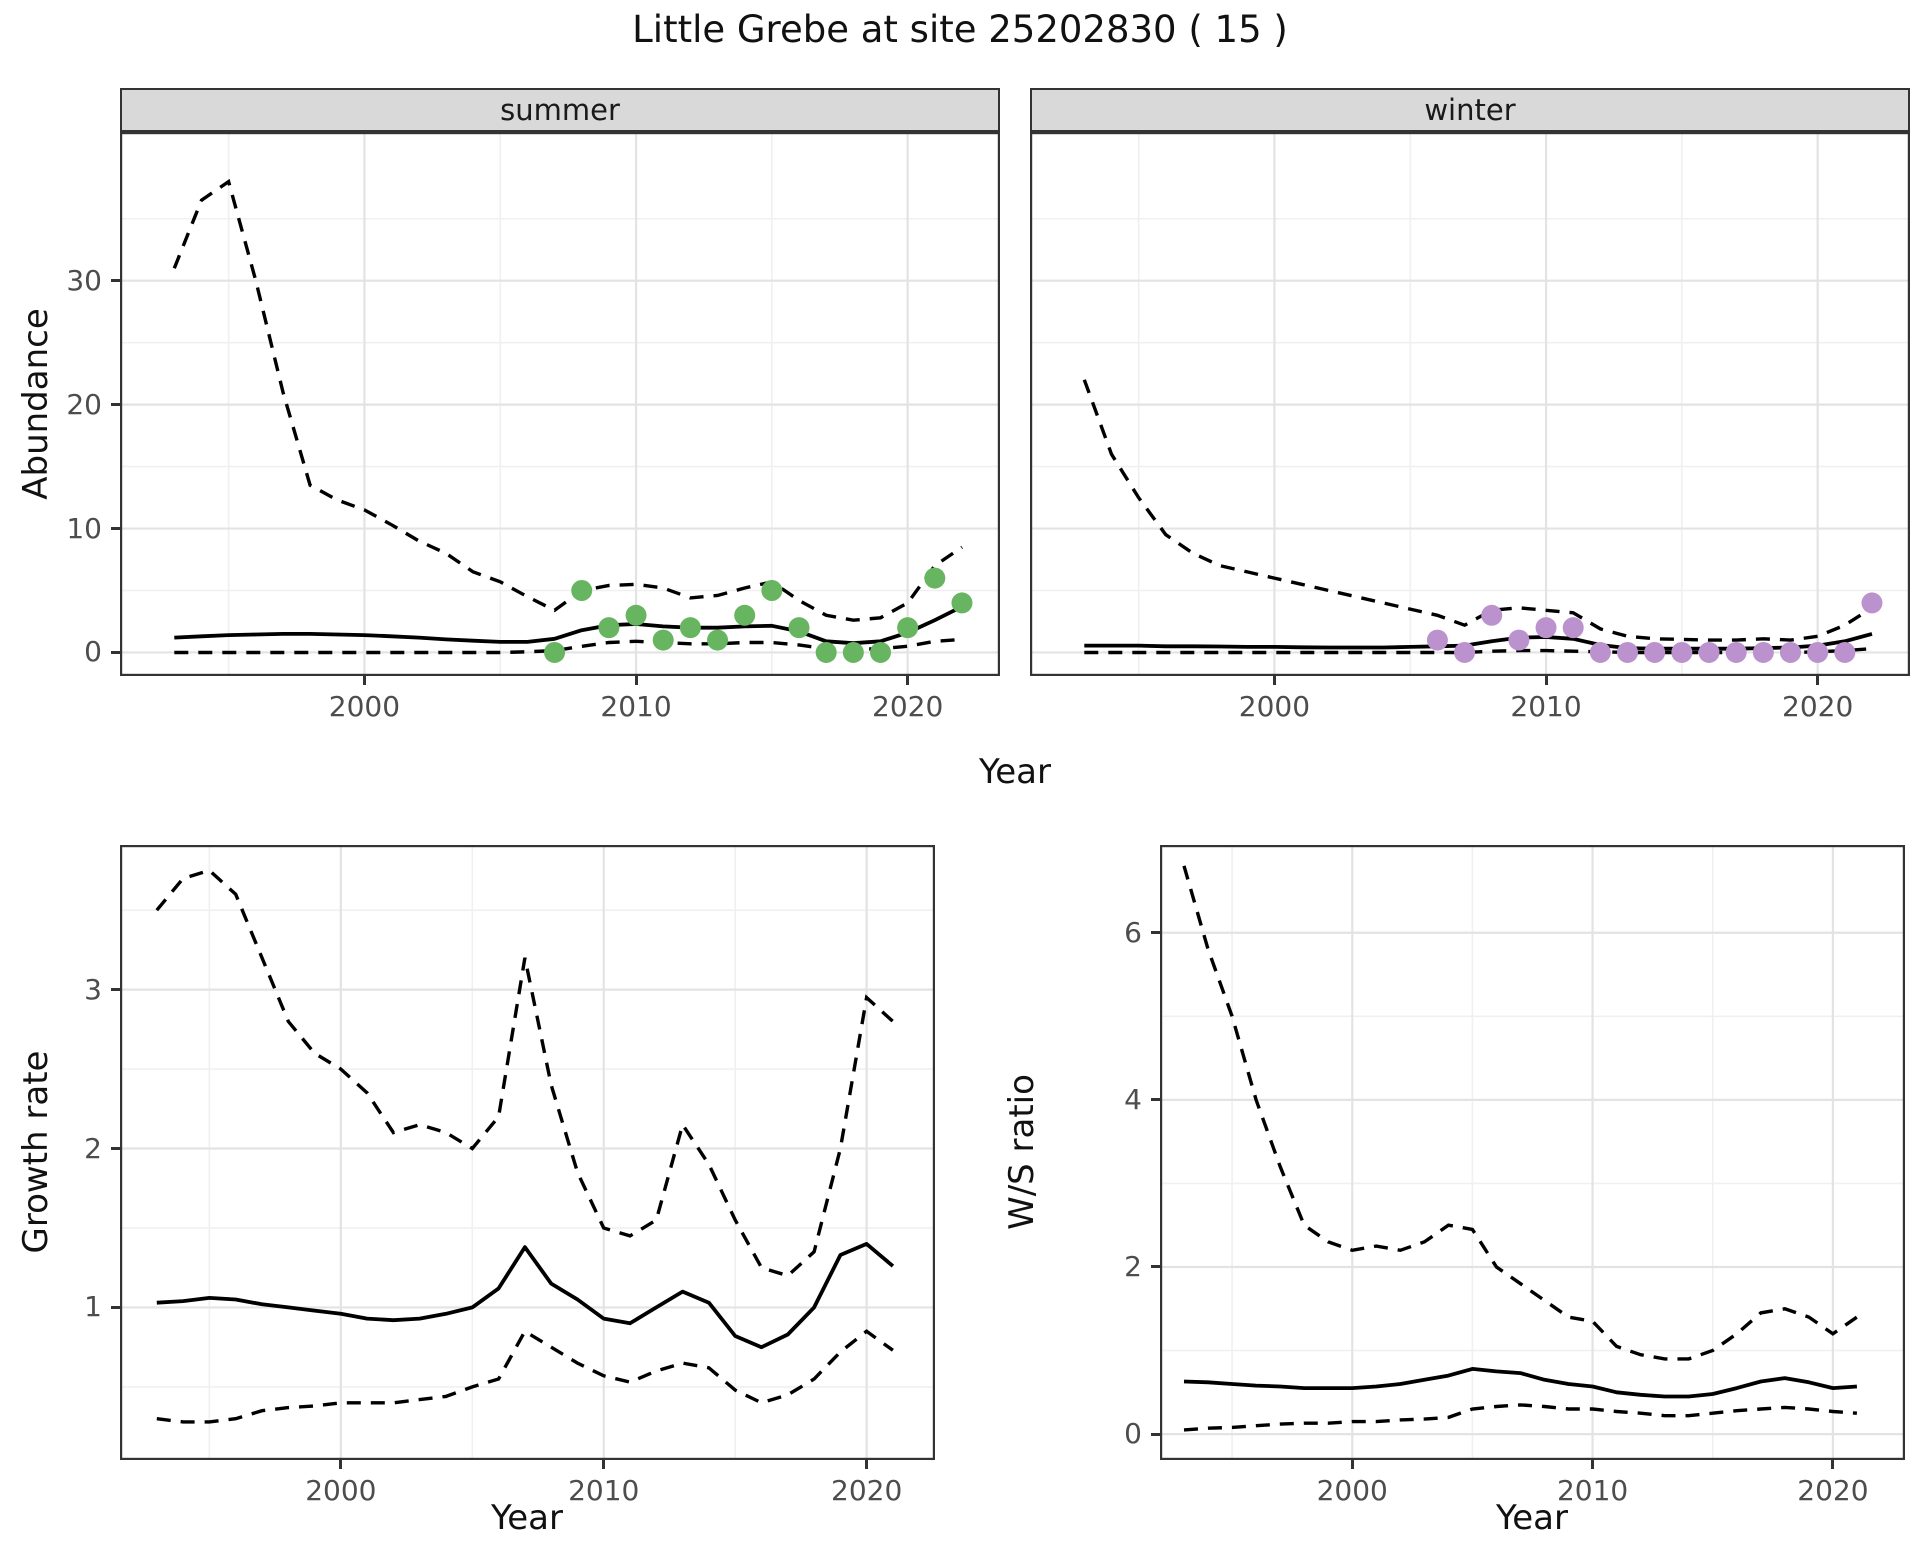 This screenshot has width=1920, height=1560. What do you see at coordinates (960, 29) in the screenshot?
I see `page-title: Little Grebe at site 25202830 ( 15 )` at bounding box center [960, 29].